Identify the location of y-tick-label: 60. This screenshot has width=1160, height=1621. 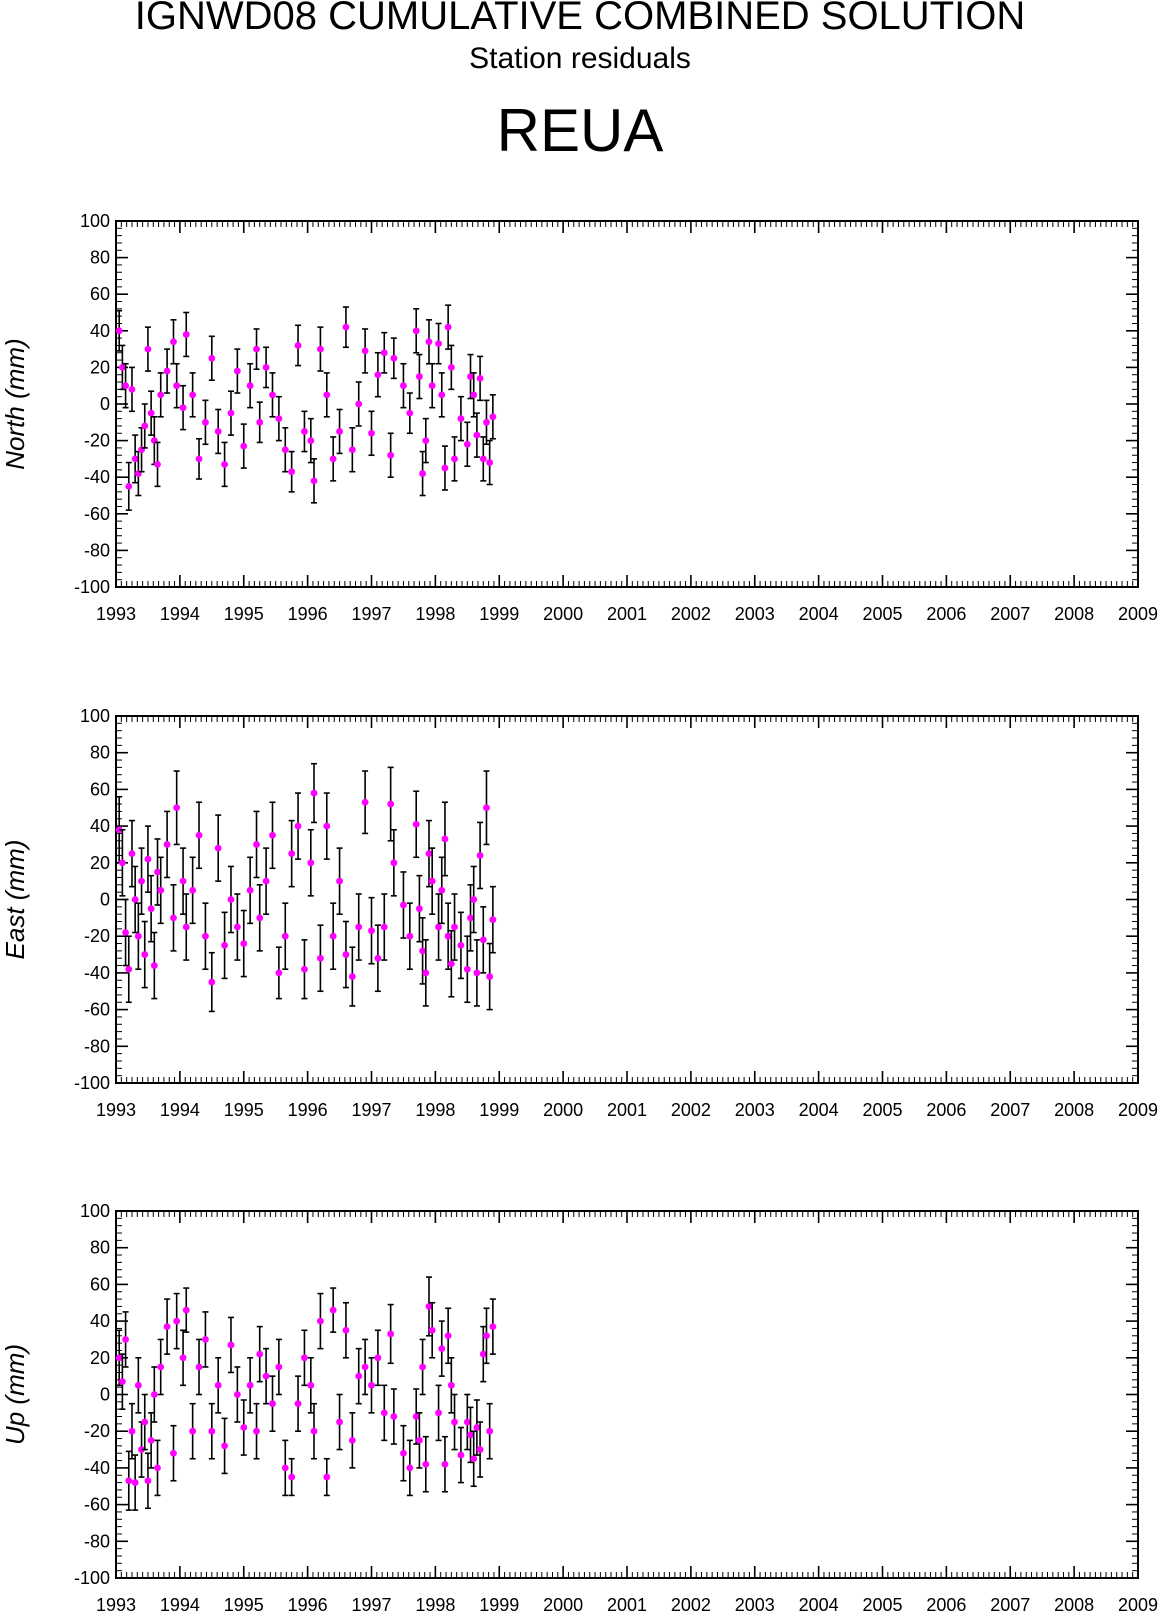
(100, 789).